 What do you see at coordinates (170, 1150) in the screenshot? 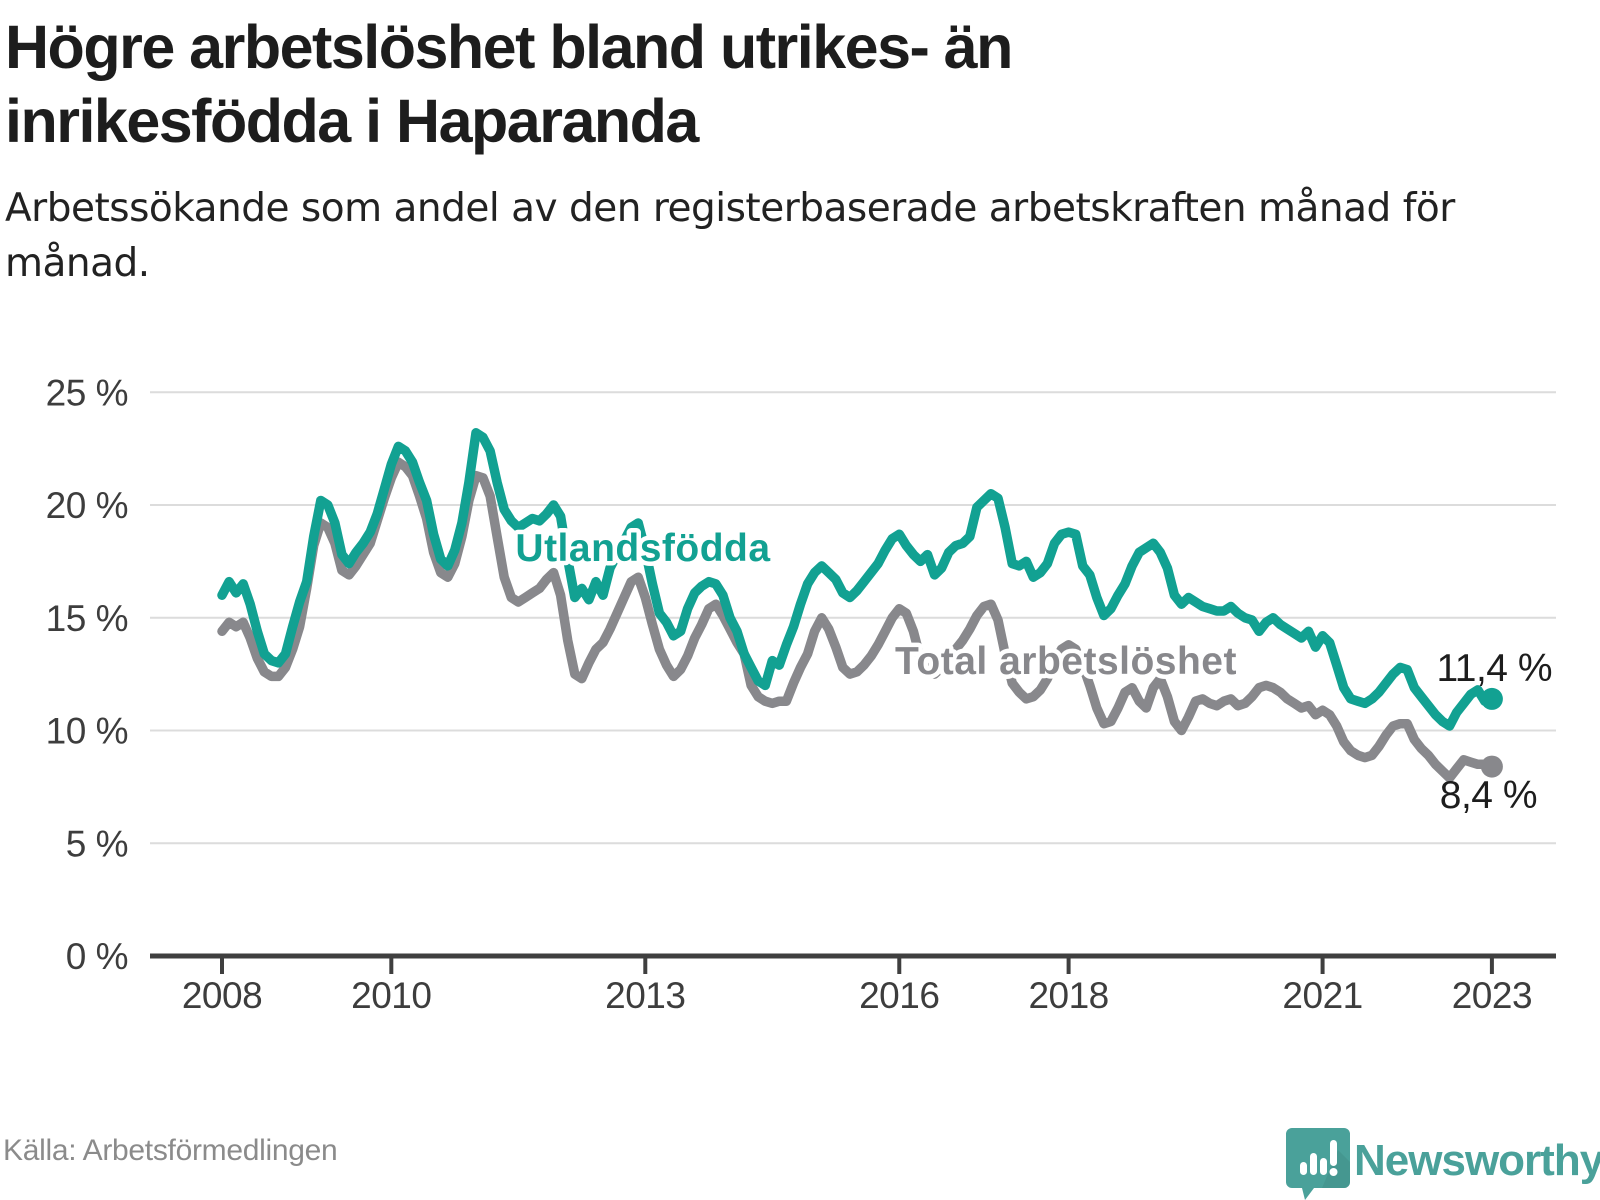
I see `source-note: Källa: Arbetsförmedlingen` at bounding box center [170, 1150].